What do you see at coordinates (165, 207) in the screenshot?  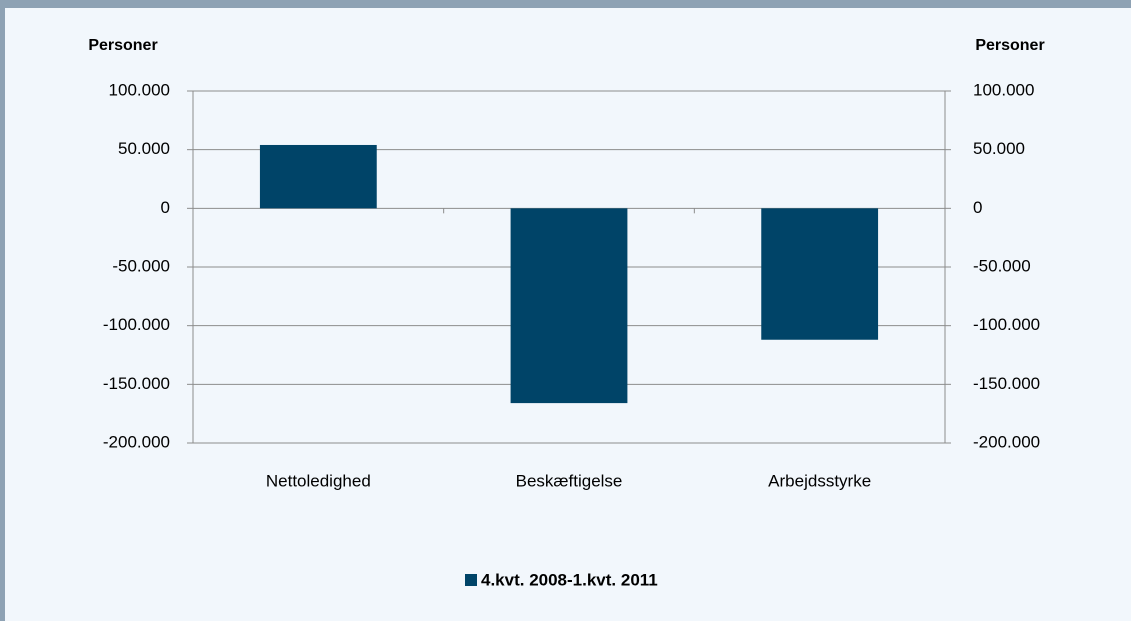 I see `y-tick-label: 0` at bounding box center [165, 207].